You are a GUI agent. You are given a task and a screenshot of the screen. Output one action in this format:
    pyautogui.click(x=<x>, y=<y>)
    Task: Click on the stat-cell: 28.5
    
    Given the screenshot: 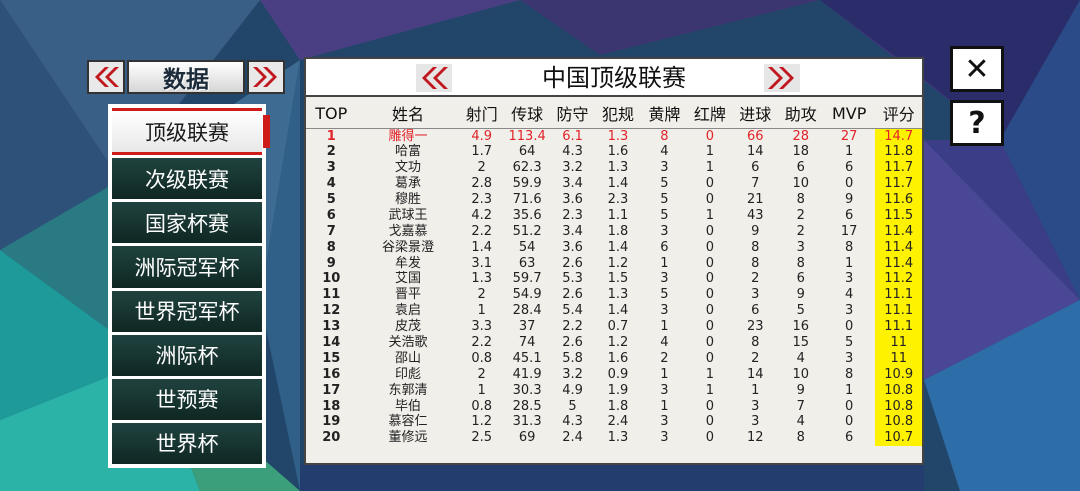 What is the action you would take?
    pyautogui.click(x=527, y=406)
    